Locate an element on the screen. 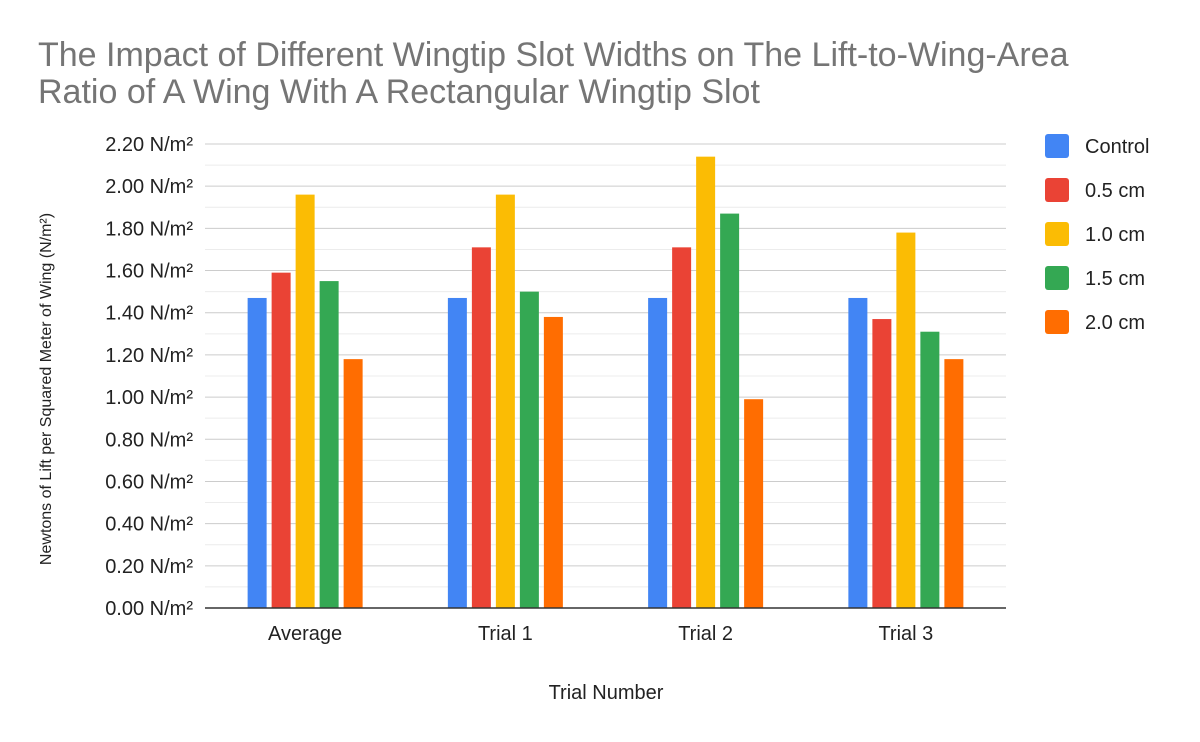 This screenshot has height=742, width=1200. legend-label: Control is located at coordinates (1117, 147).